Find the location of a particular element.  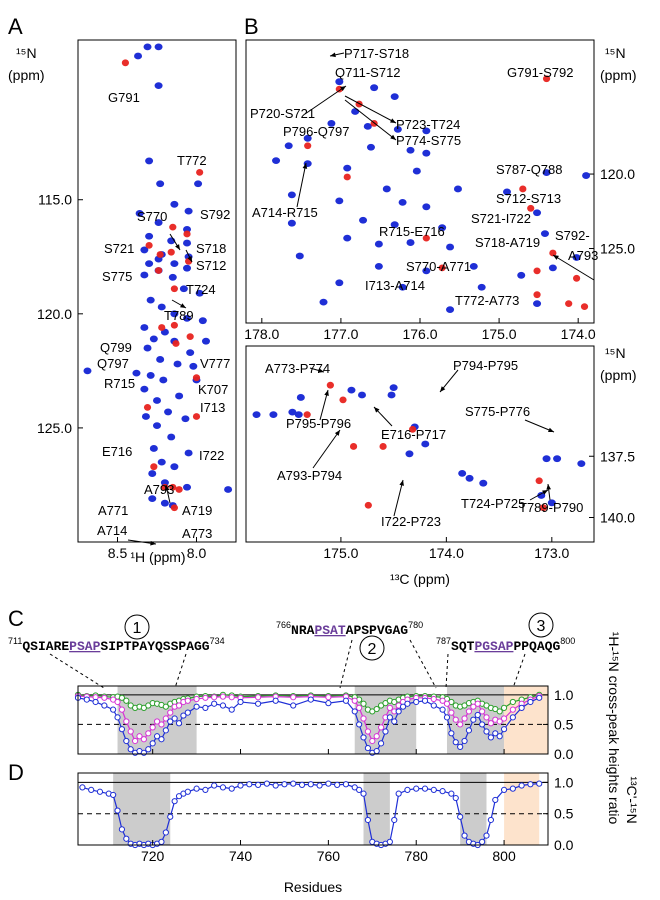

peak-label-9: T789 is located at coordinates (179, 315).